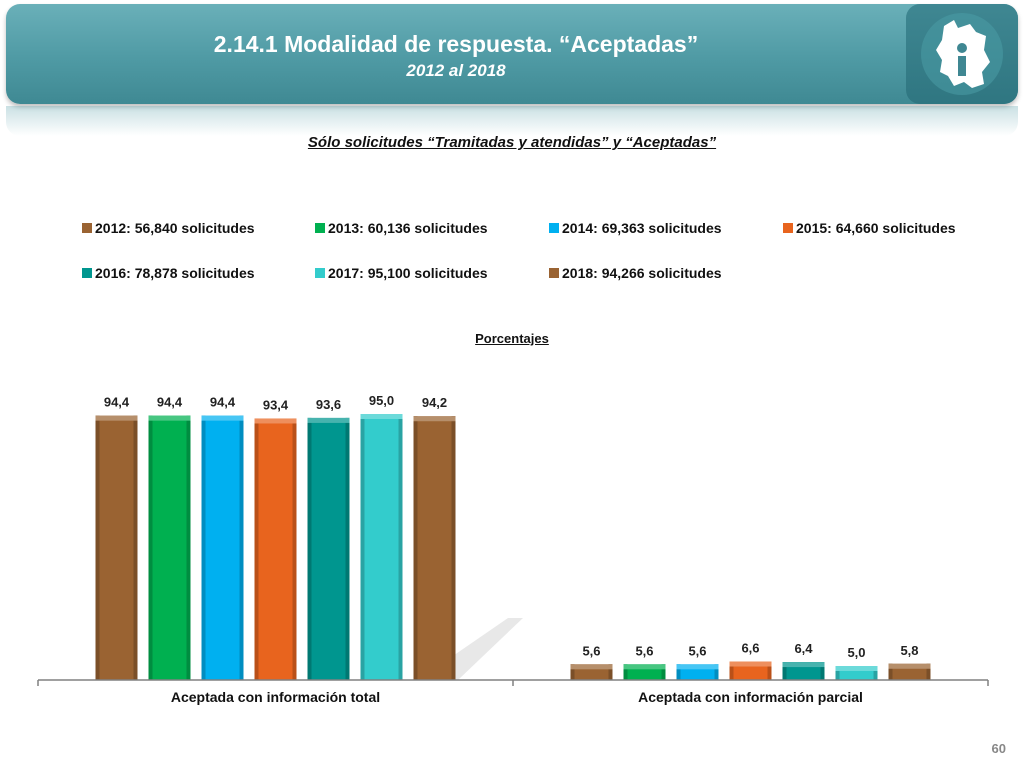 Image resolution: width=1024 pixels, height=768 pixels. Describe the element at coordinates (408, 228) in the screenshot. I see `legend-label: 2013: 60,136 solicitudes` at that location.